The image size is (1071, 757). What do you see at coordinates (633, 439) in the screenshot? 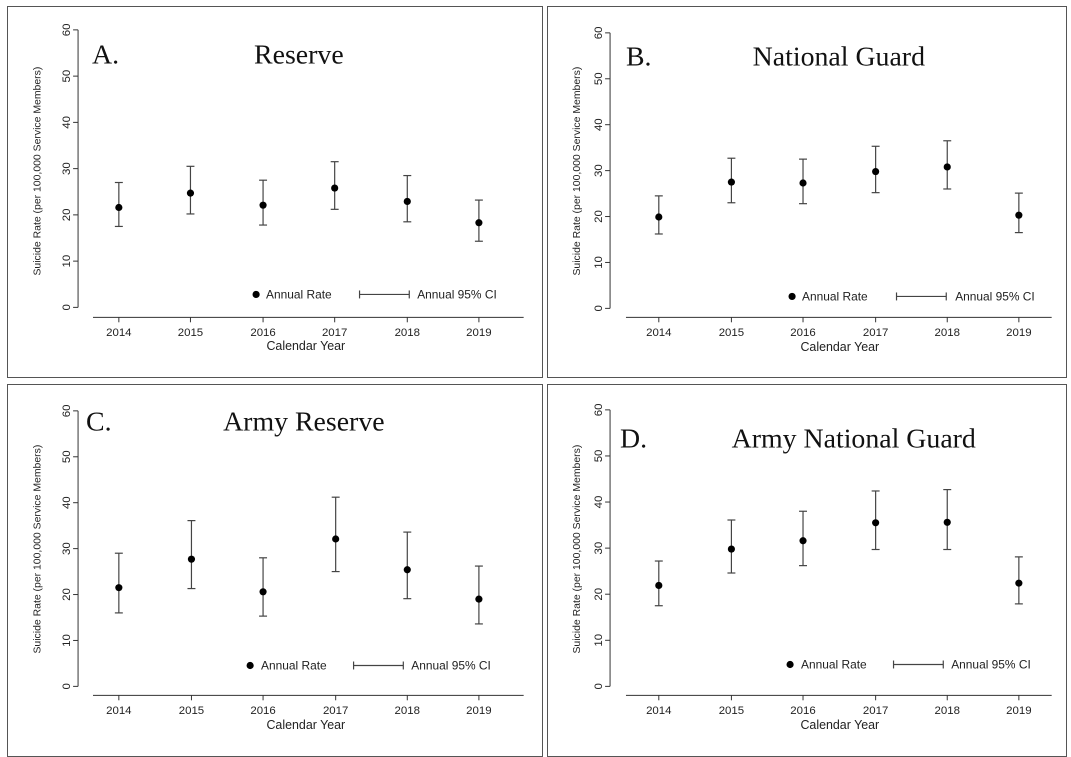
I see `panel-letter: D.` at bounding box center [633, 439].